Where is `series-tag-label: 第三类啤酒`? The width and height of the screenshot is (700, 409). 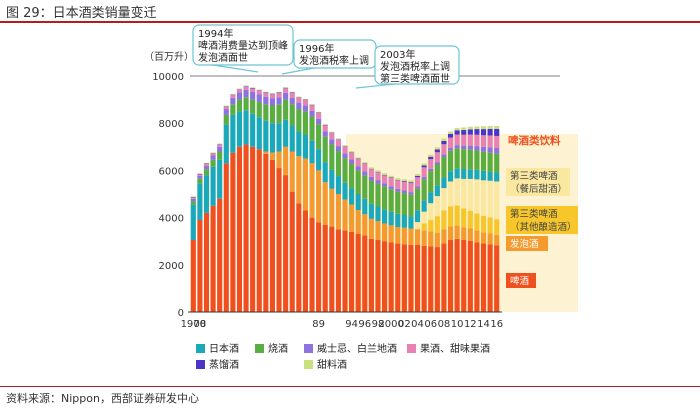
series-tag-label: 第三类啤酒 is located at coordinates (534, 176).